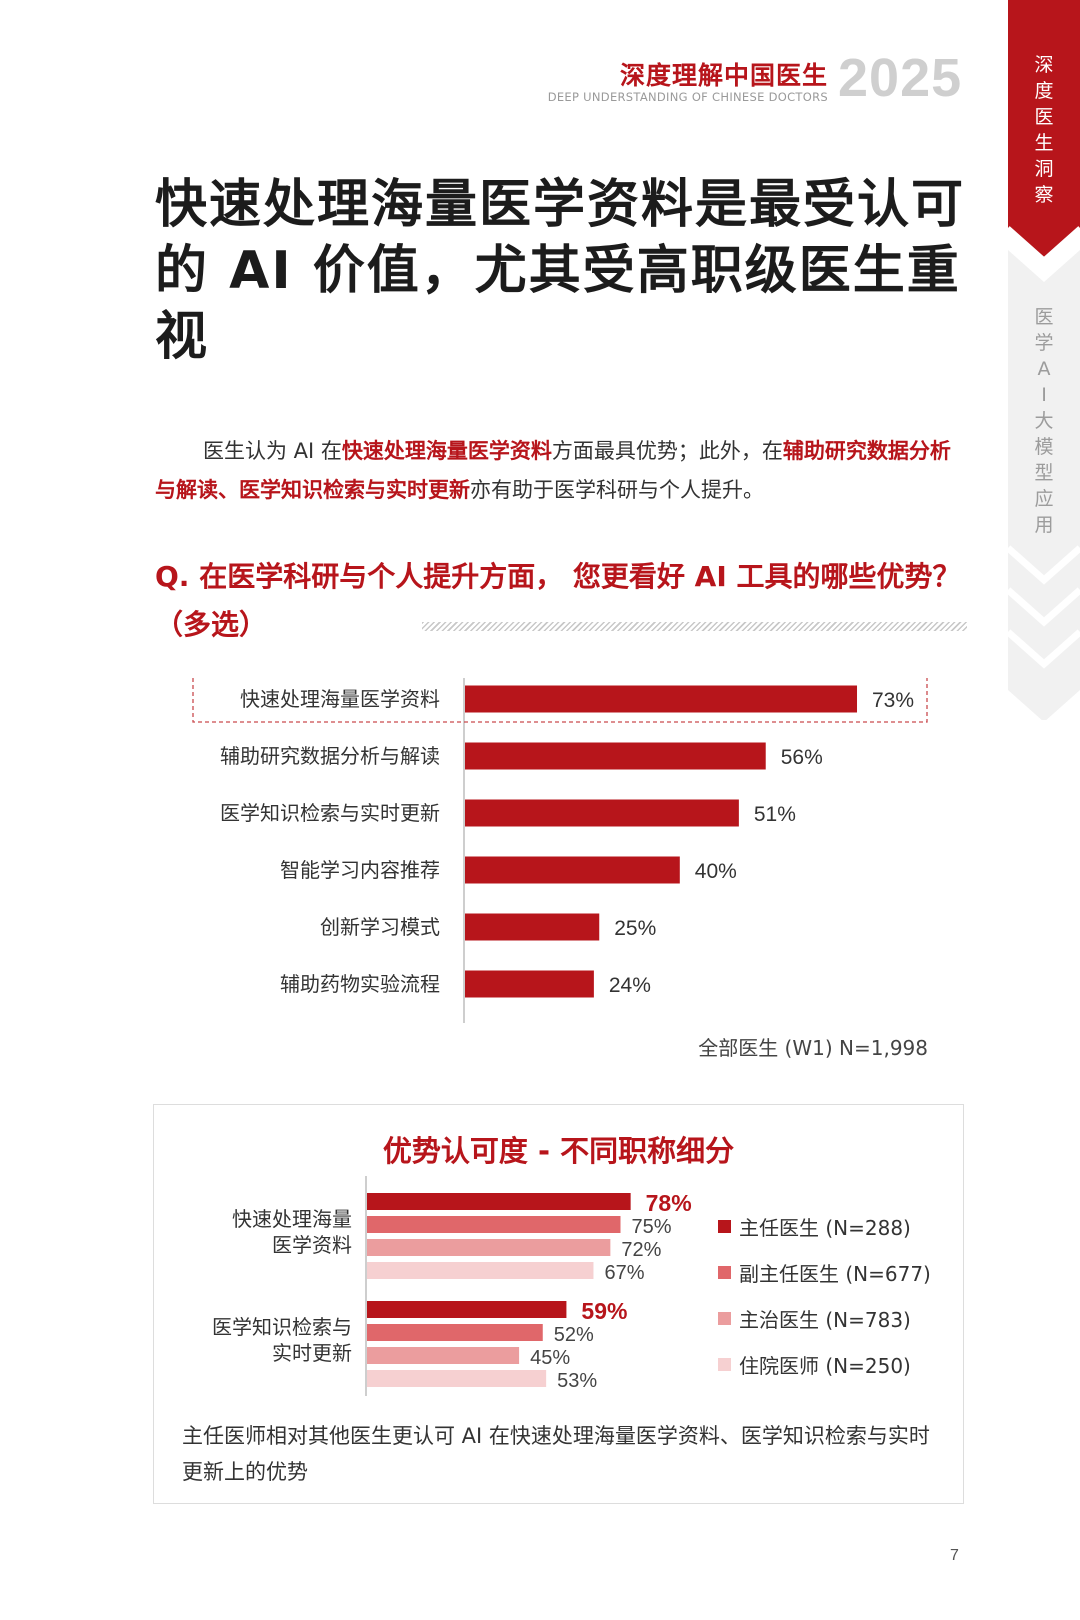  I want to click on chart1-category-label: 医学知识检索与实时更新, so click(330, 813).